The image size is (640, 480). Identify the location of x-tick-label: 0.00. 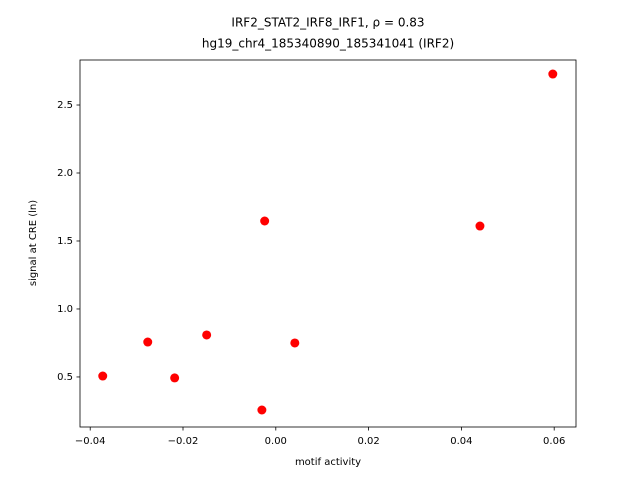
(276, 441).